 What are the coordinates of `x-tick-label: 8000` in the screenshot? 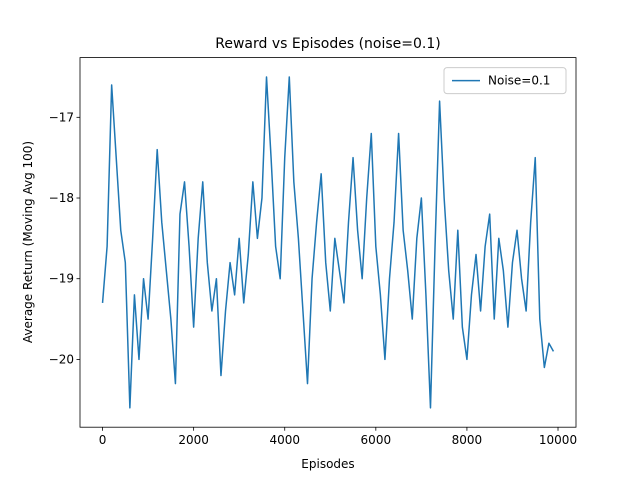 It's located at (467, 440).